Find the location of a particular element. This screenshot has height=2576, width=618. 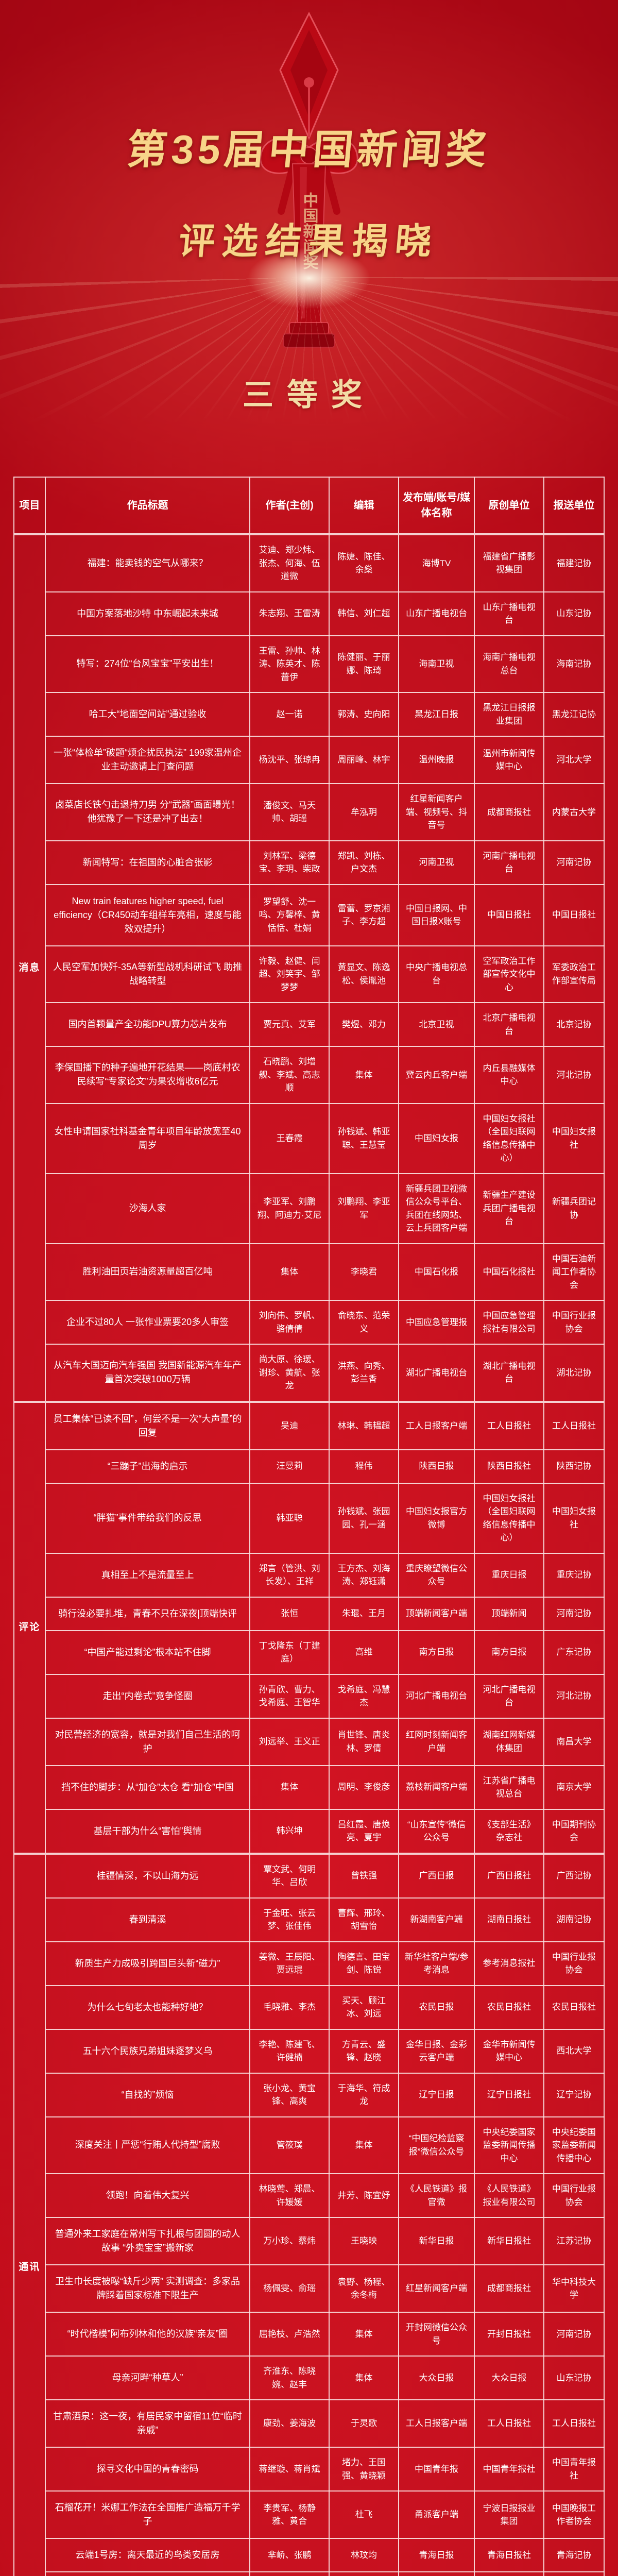

cell-editors: 堵力、王国强、黄晓颖 is located at coordinates (364, 2470).